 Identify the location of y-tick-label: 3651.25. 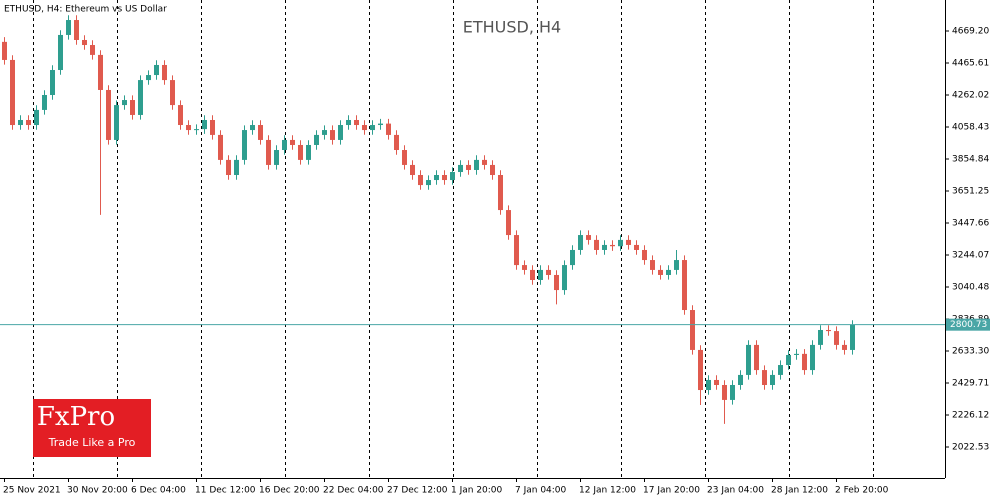
(970, 191).